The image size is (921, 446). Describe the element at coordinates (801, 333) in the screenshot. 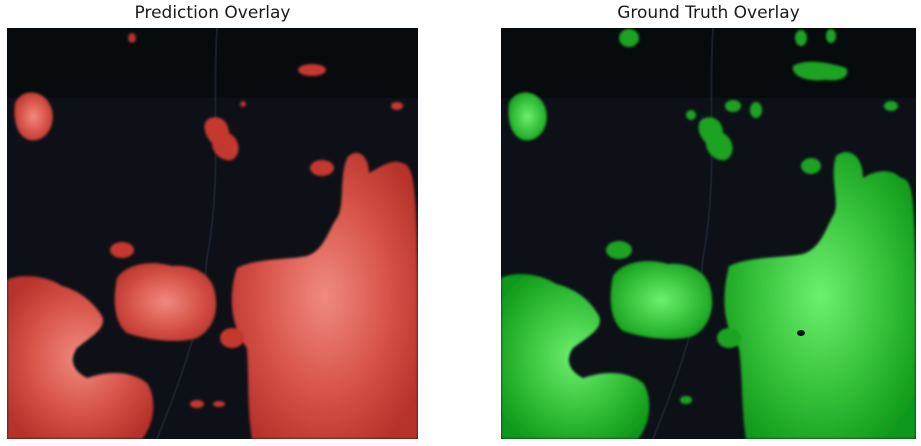

I see `cloud-hole` at that location.